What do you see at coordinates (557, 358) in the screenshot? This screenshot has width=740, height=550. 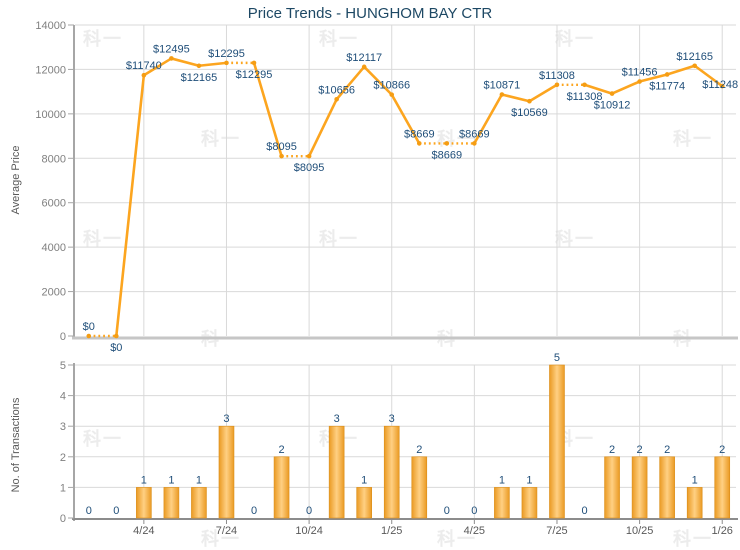 I see `transactions-bar-label: 5` at bounding box center [557, 358].